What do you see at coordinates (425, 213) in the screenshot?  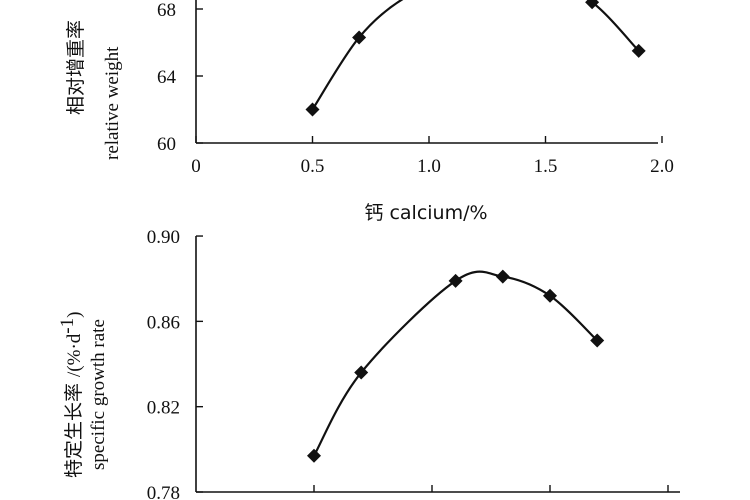 I see `x-axis-title: 钙 calcium/%` at bounding box center [425, 213].